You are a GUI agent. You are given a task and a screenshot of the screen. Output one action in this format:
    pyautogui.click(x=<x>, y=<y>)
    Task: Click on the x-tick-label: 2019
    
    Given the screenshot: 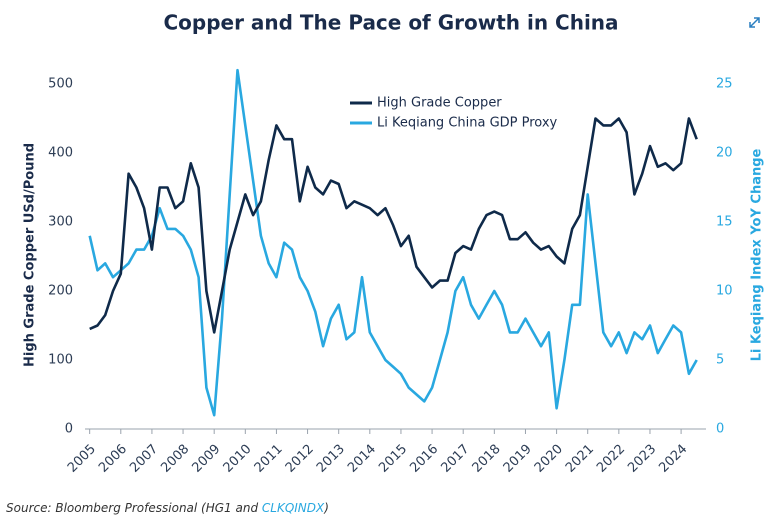 What is the action you would take?
    pyautogui.click(x=518, y=459)
    